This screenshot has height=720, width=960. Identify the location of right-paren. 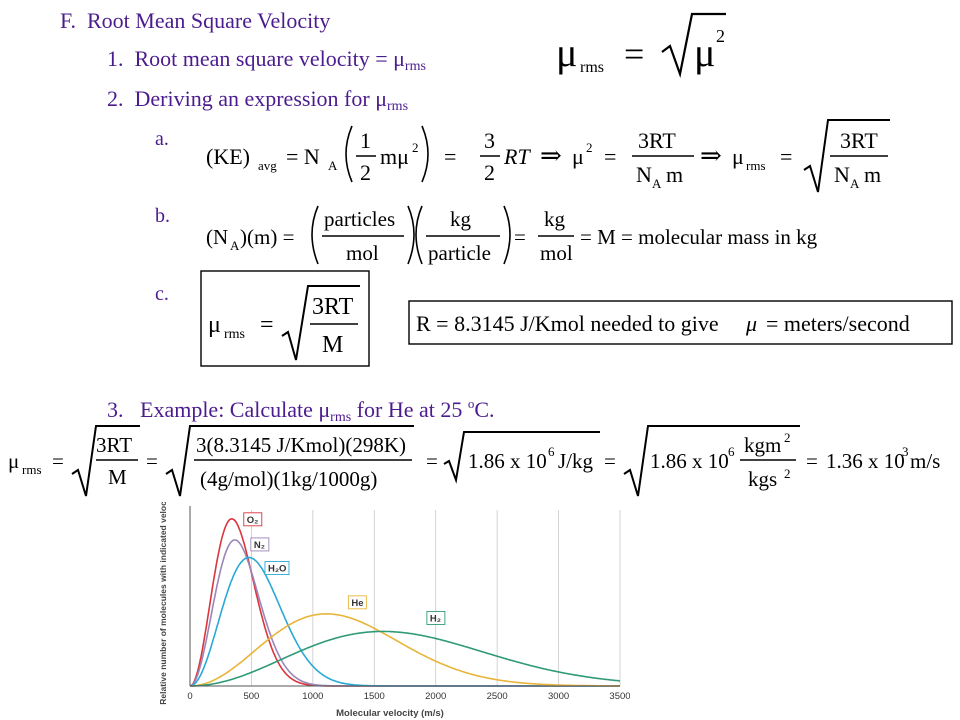
(425, 154).